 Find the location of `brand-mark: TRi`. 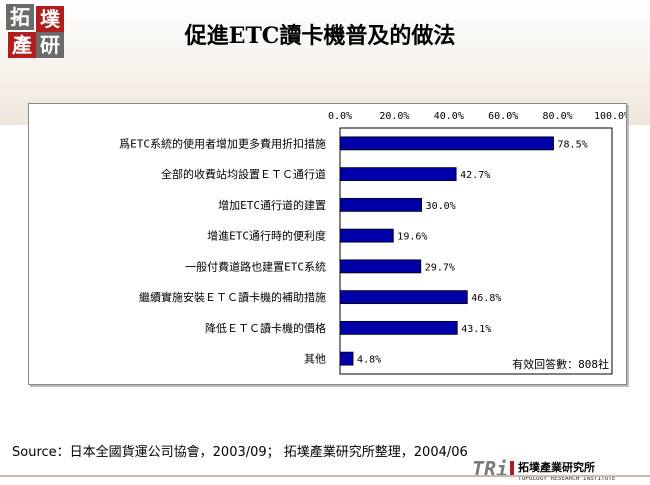

brand-mark: TRi is located at coordinates (490, 469).